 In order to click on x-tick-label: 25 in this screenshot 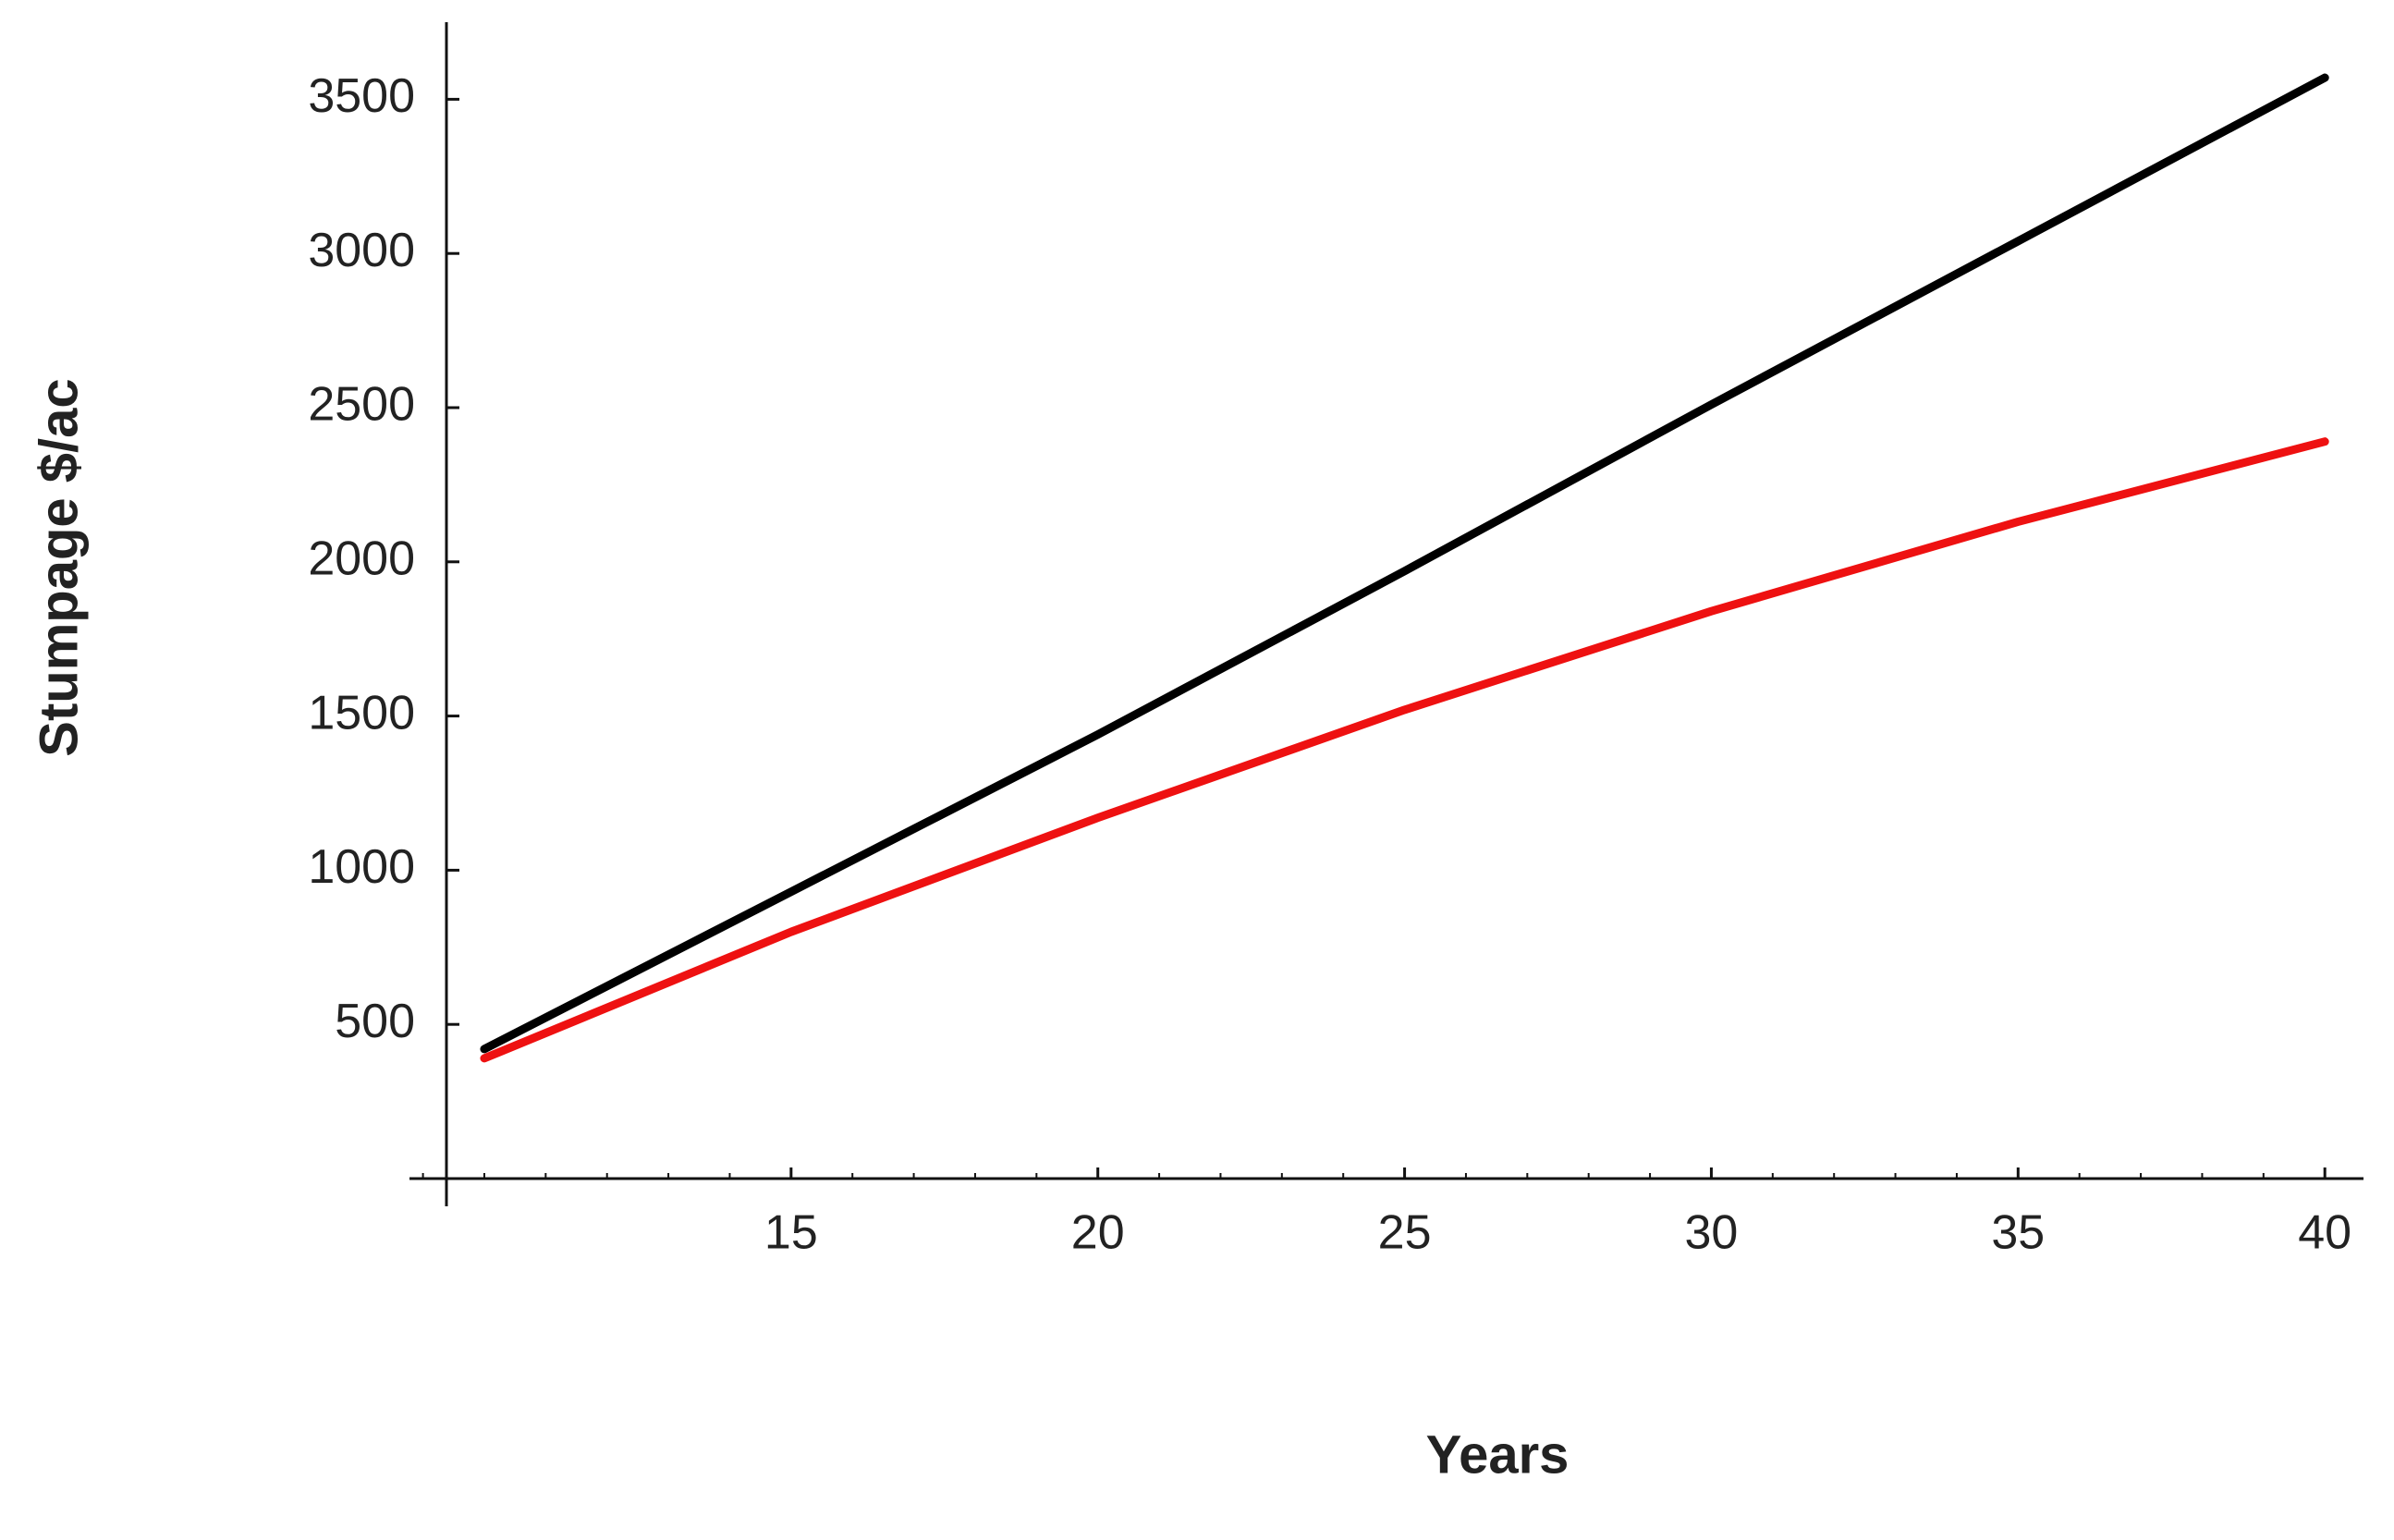, I will do `click(1405, 1233)`.